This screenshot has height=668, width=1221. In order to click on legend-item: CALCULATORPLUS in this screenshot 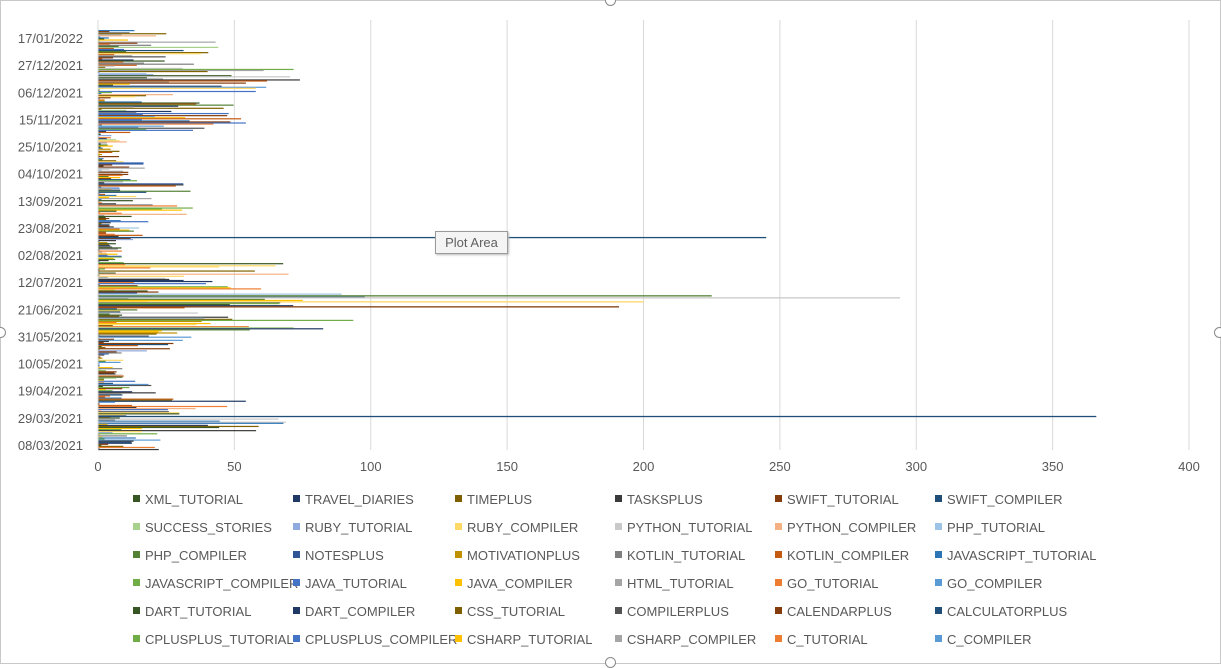, I will do `click(1001, 611)`.